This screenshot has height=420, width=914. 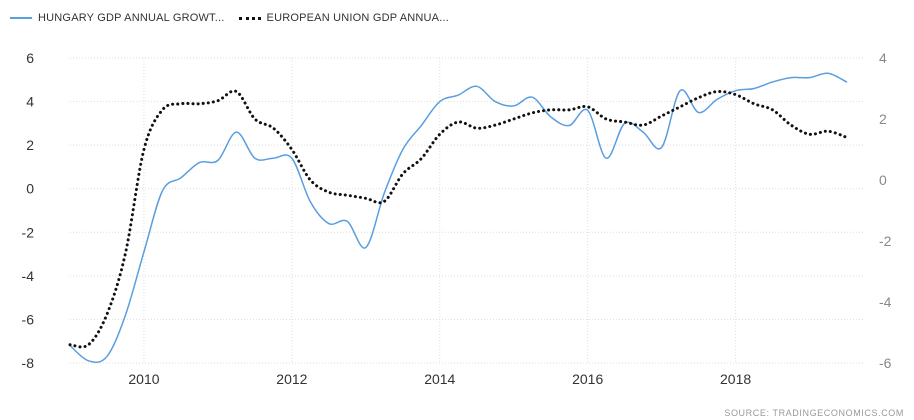 I want to click on x-tick-label: 2018, so click(x=735, y=379).